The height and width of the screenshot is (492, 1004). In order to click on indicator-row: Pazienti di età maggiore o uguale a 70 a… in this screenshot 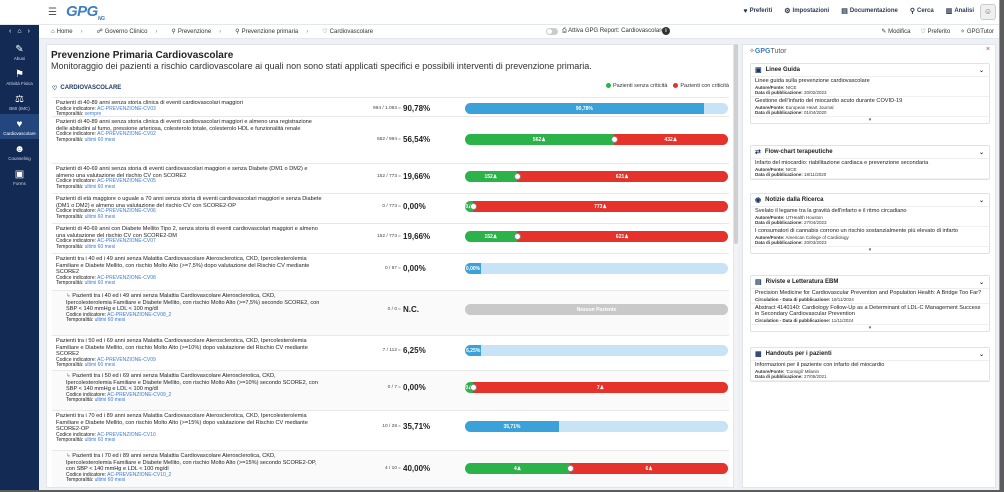, I will do `click(390, 208)`.